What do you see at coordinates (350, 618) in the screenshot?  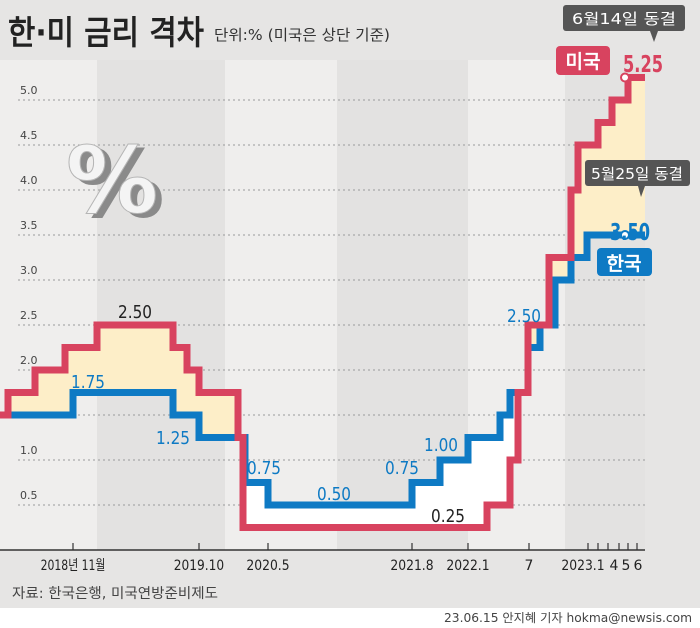 I see `footer-strip` at bounding box center [350, 618].